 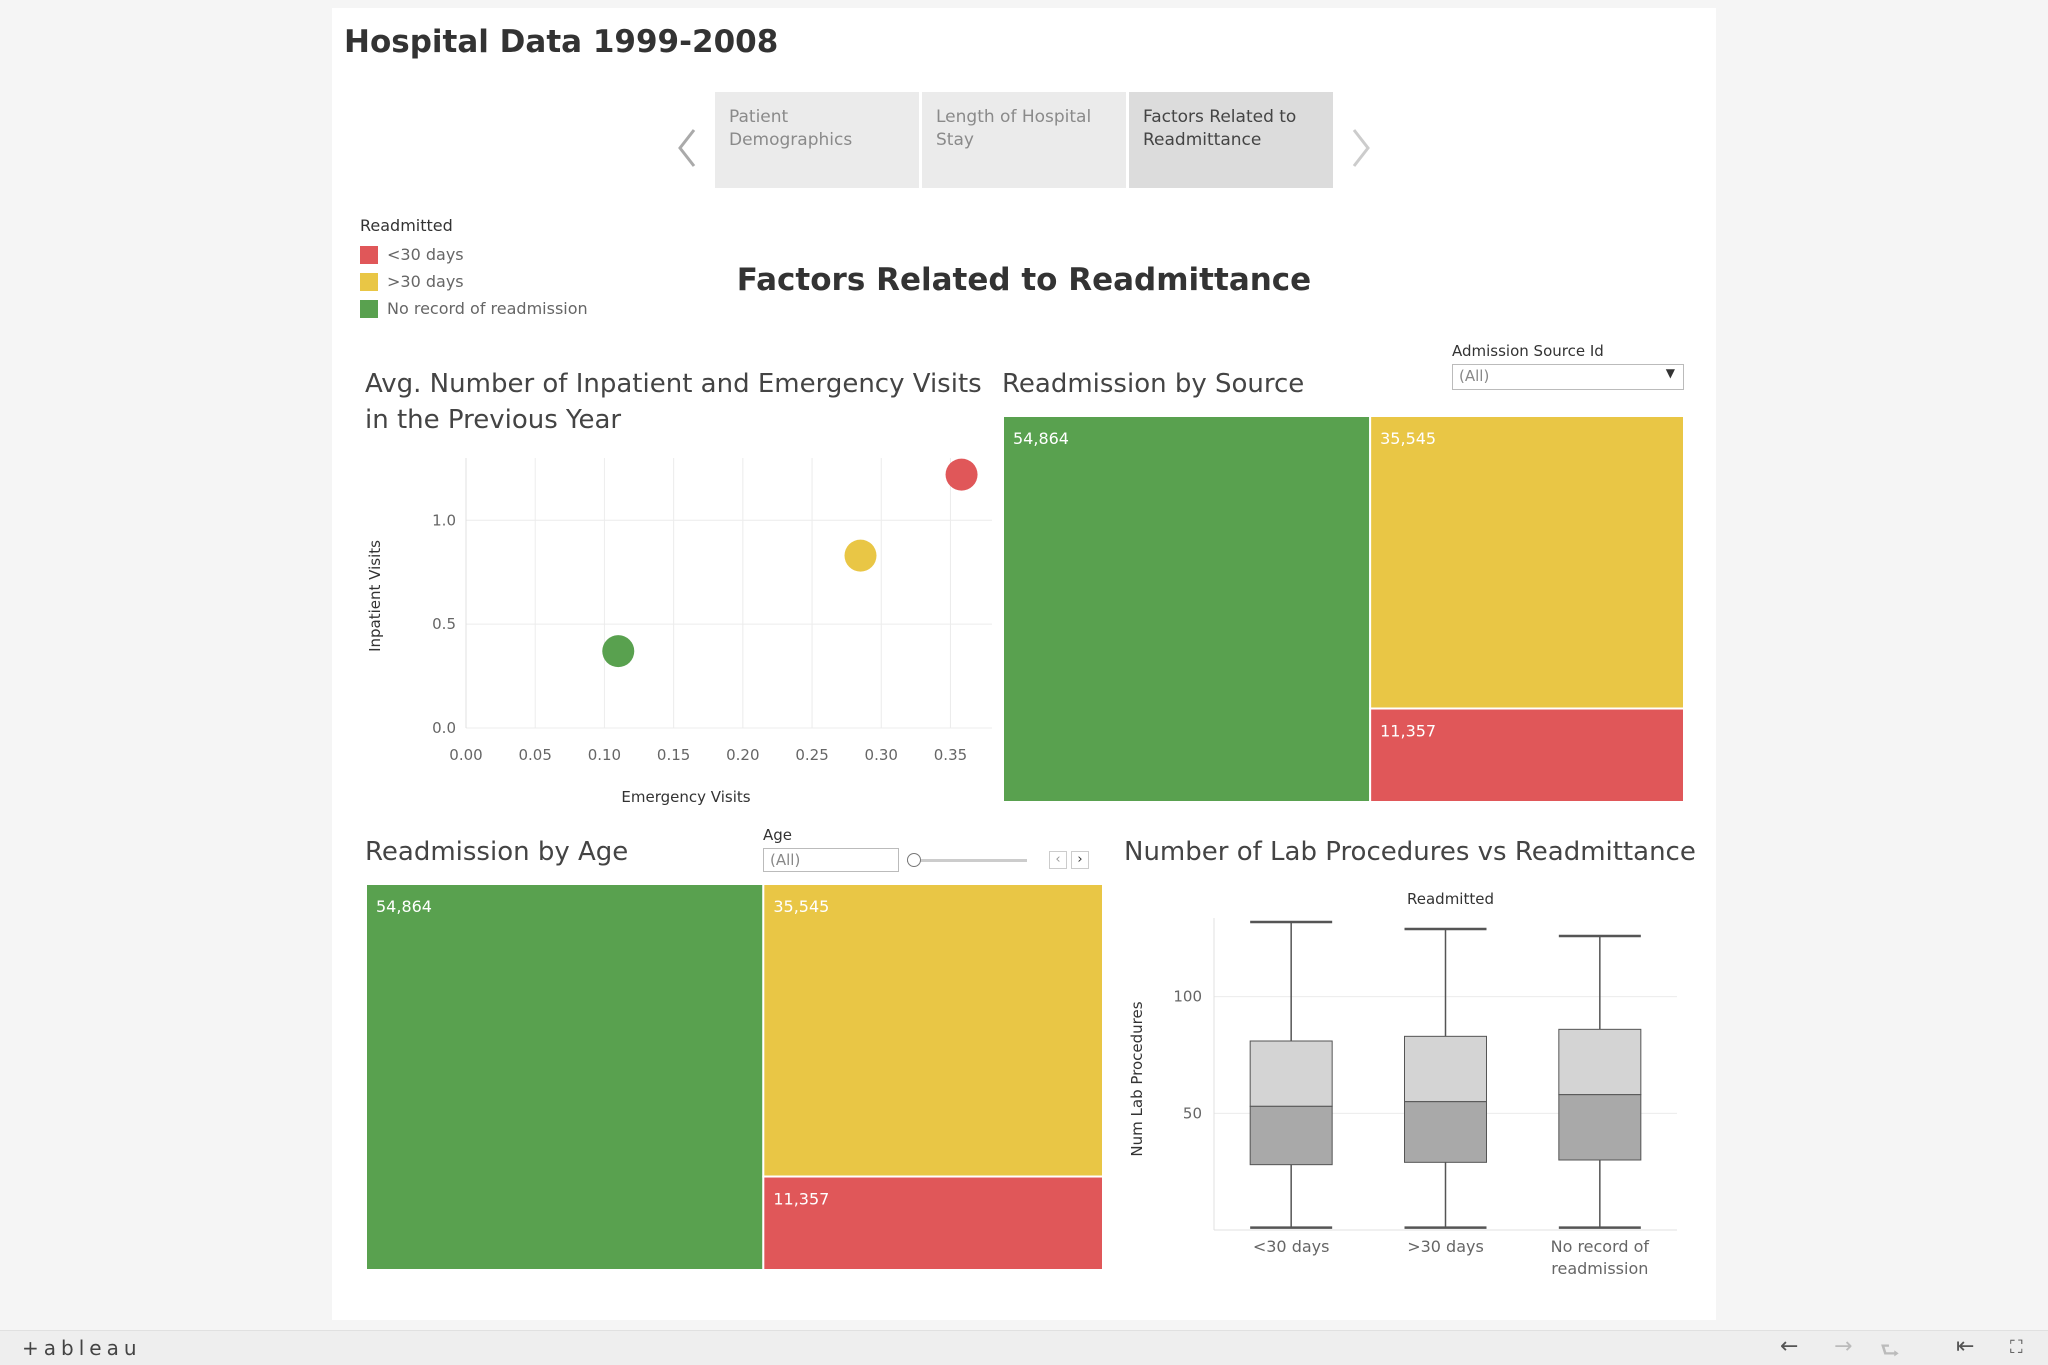 What do you see at coordinates (1231, 140) in the screenshot?
I see `story-tab-factors-readmittance: Factors Related to Readmittance` at bounding box center [1231, 140].